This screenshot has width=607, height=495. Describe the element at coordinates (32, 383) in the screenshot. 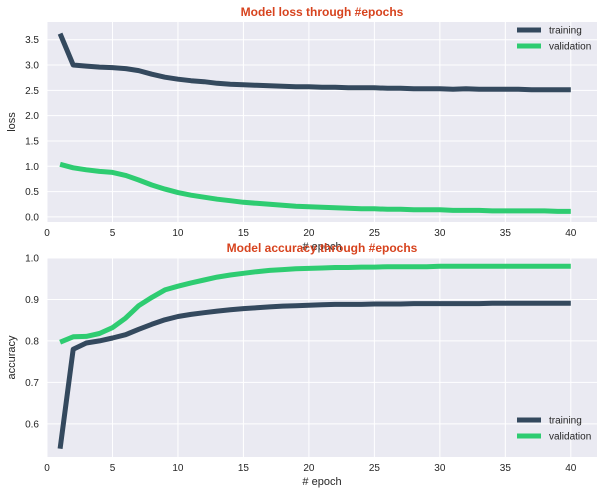

I see `y-tick-label: 0.7` at that location.